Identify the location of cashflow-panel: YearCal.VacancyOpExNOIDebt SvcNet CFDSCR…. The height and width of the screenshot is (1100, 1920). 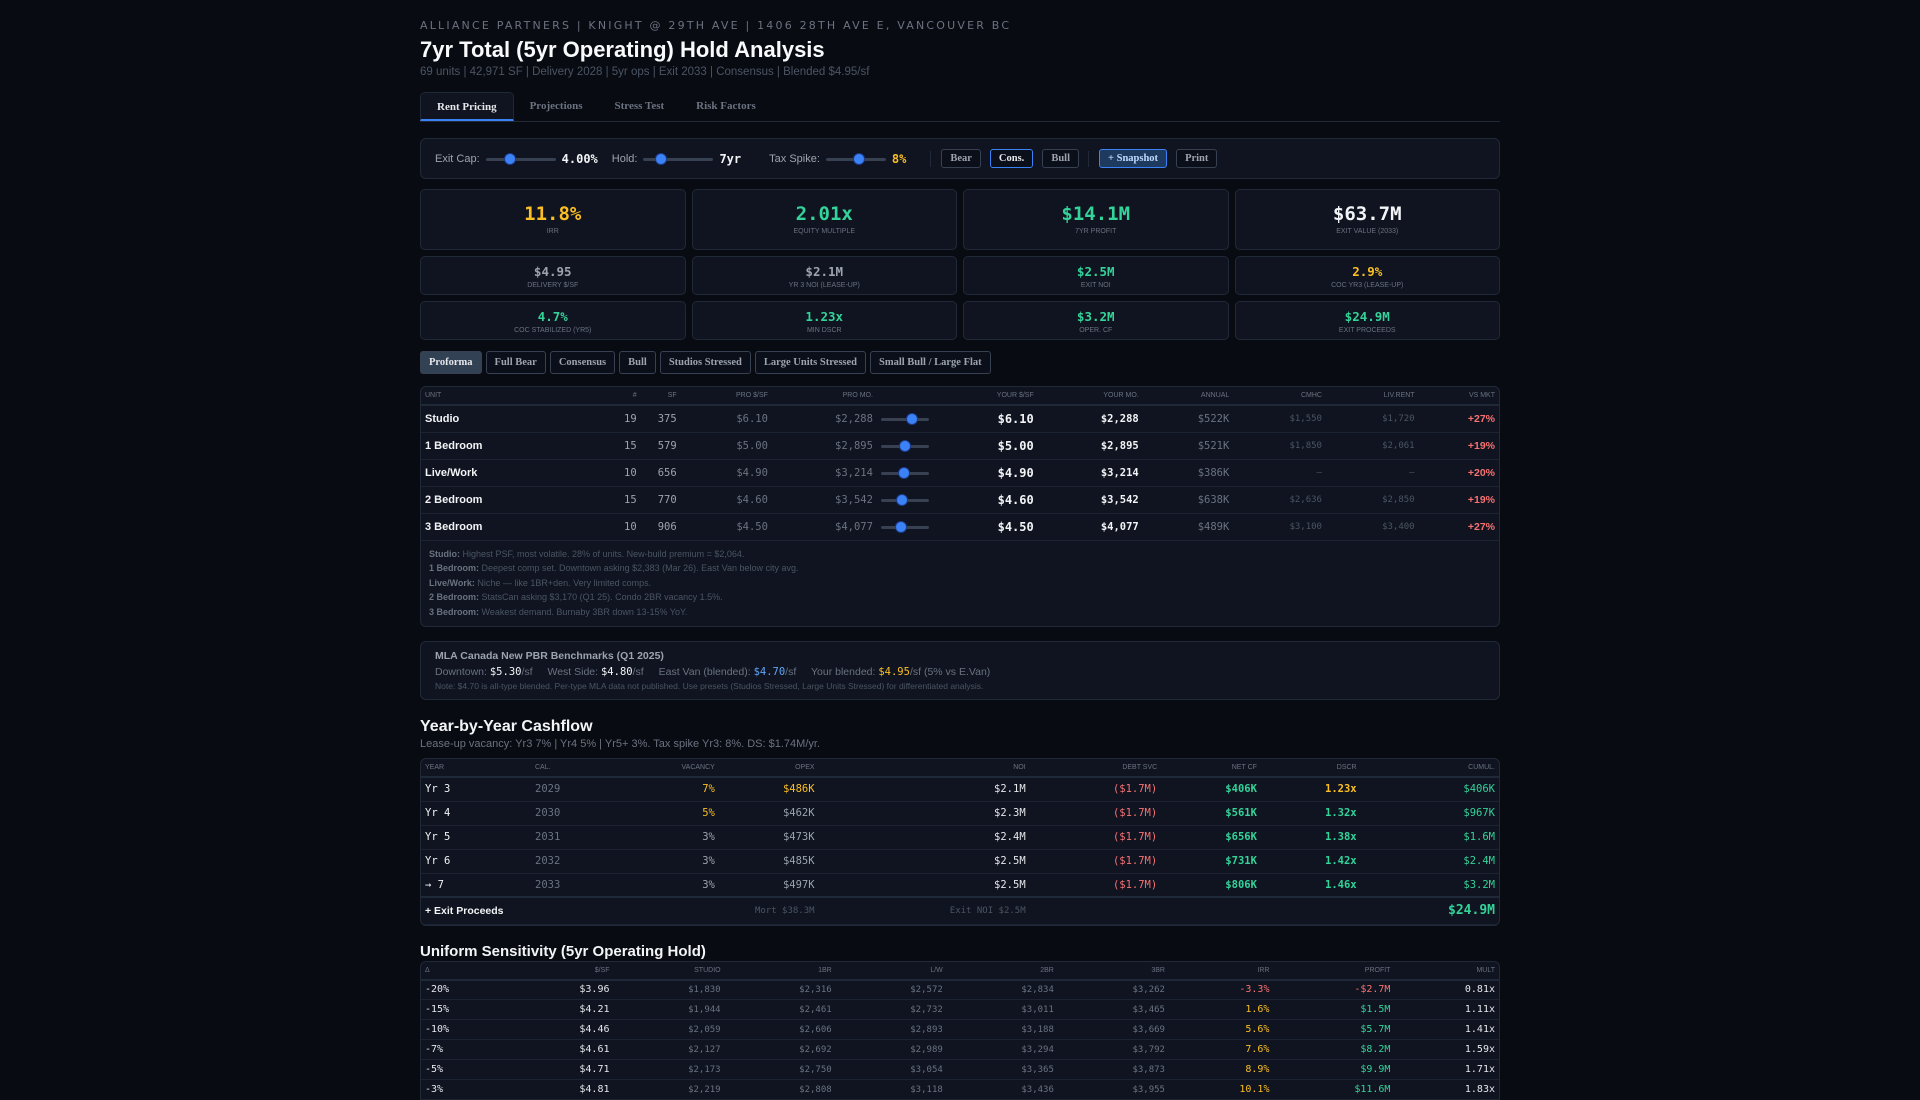
(960, 842).